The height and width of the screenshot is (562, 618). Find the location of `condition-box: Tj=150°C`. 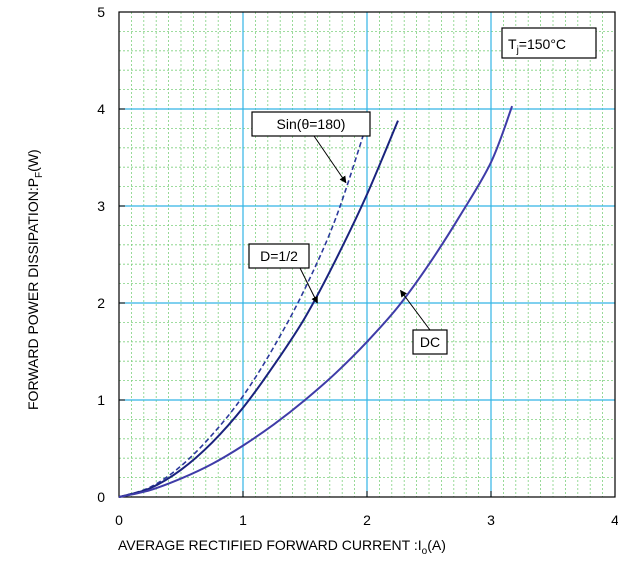

condition-box: Tj=150°C is located at coordinates (549, 43).